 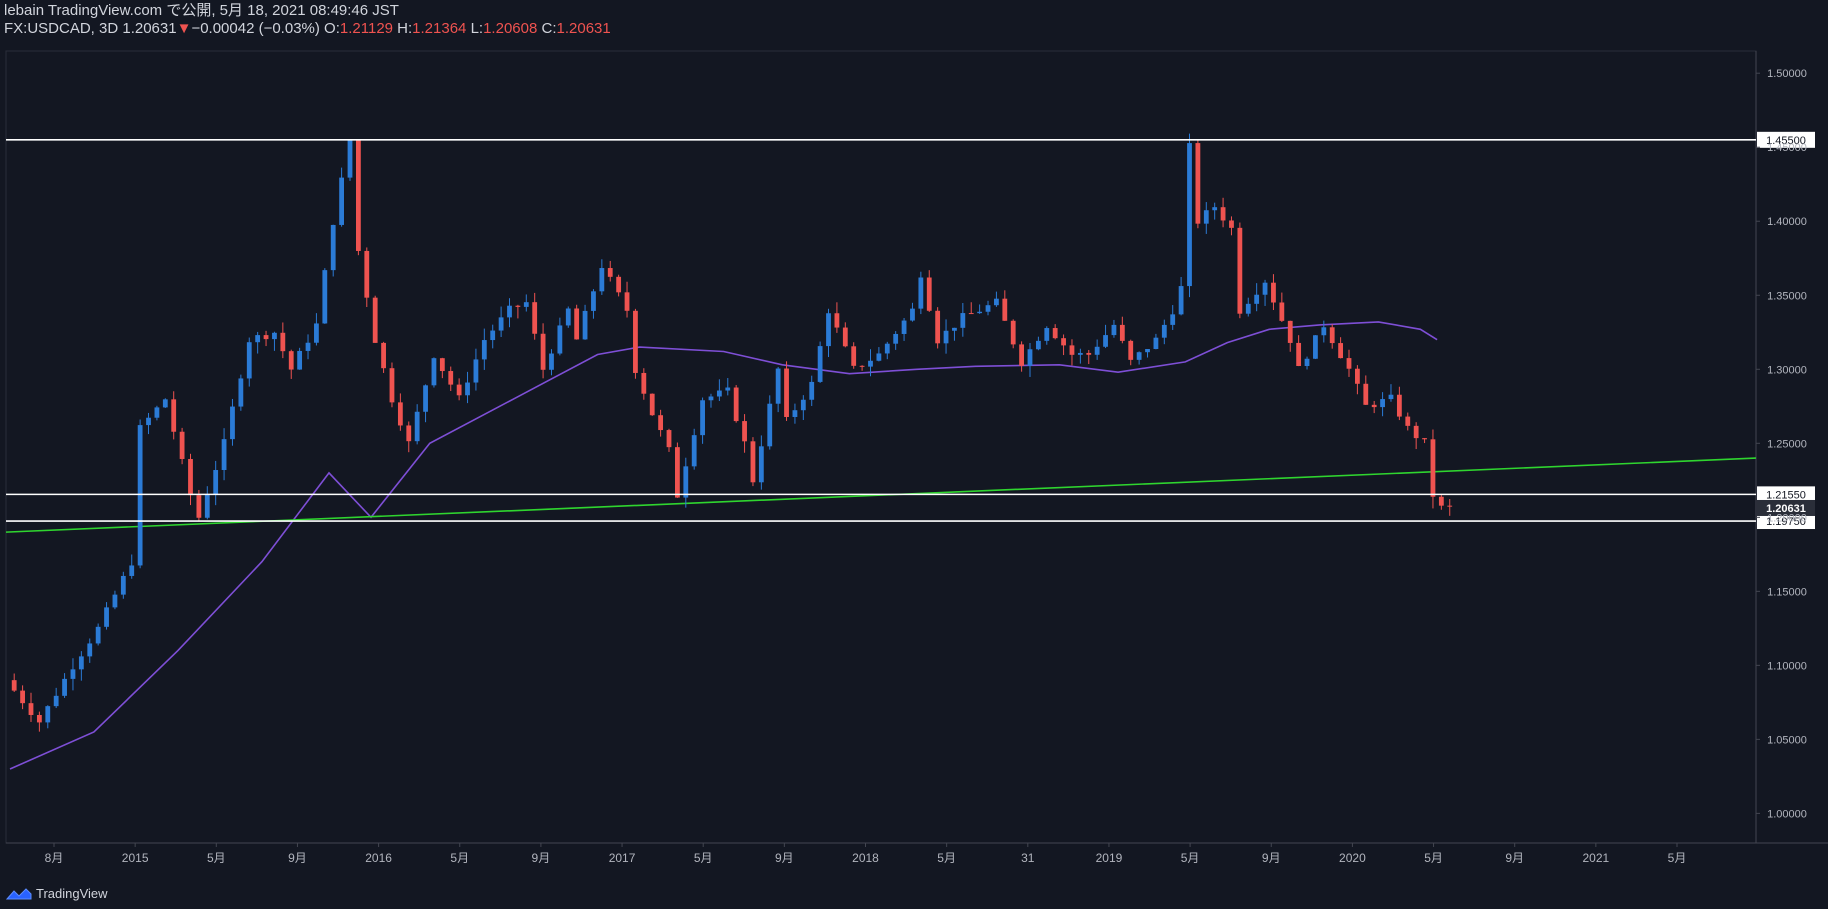 I want to click on level-label: 1.45500, so click(x=1786, y=141).